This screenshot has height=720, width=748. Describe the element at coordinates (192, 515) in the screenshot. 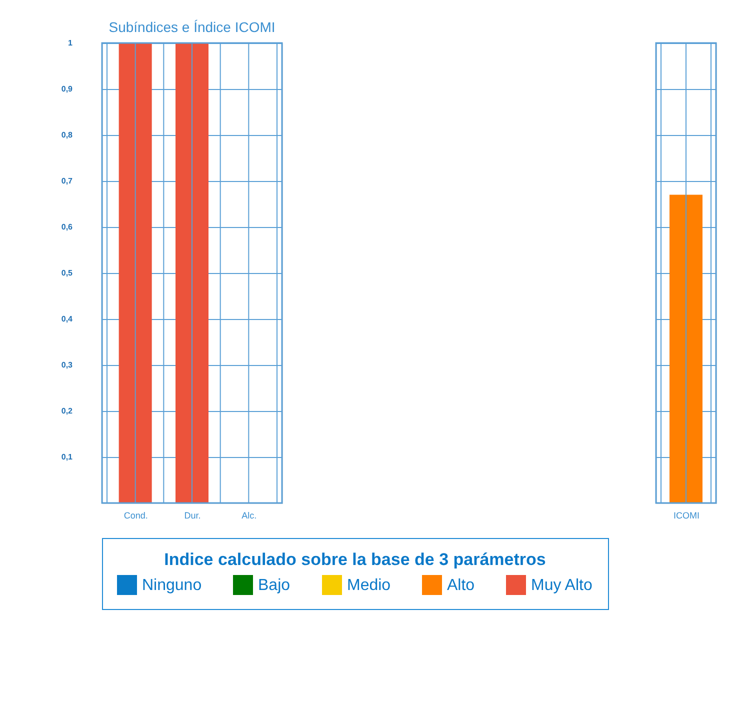

I see `x-tick-label: Dur.` at that location.